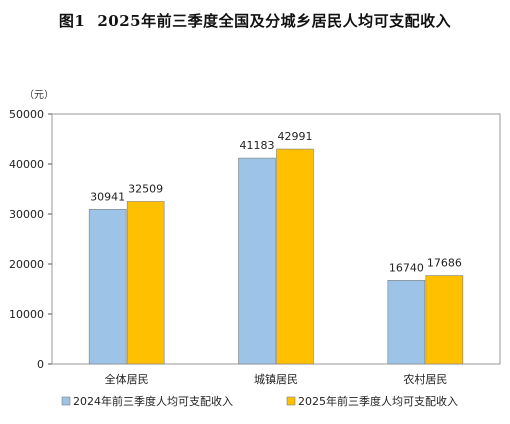 The height and width of the screenshot is (424, 510). I want to click on x-tick-label: 全体居民, so click(127, 379).